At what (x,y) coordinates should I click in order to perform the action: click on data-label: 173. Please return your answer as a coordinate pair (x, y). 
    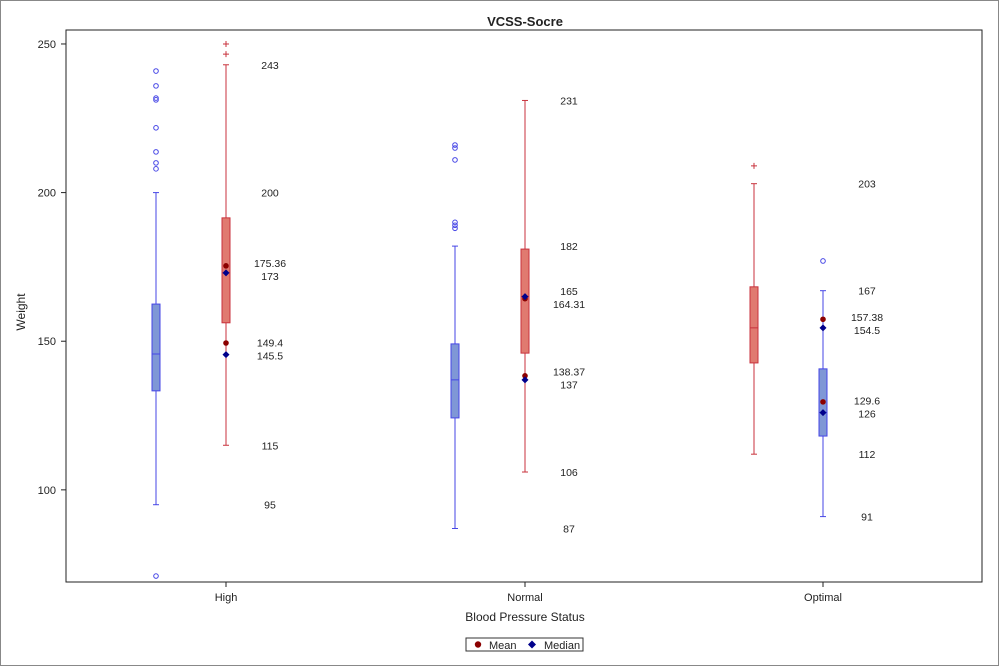
    Looking at the image, I should click on (270, 277).